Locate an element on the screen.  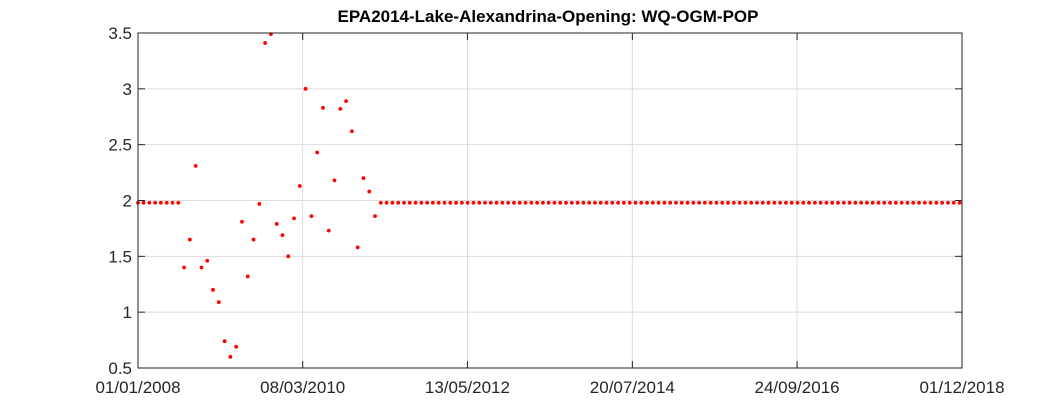
x-tick-label: 01/01/2008 is located at coordinates (137, 387).